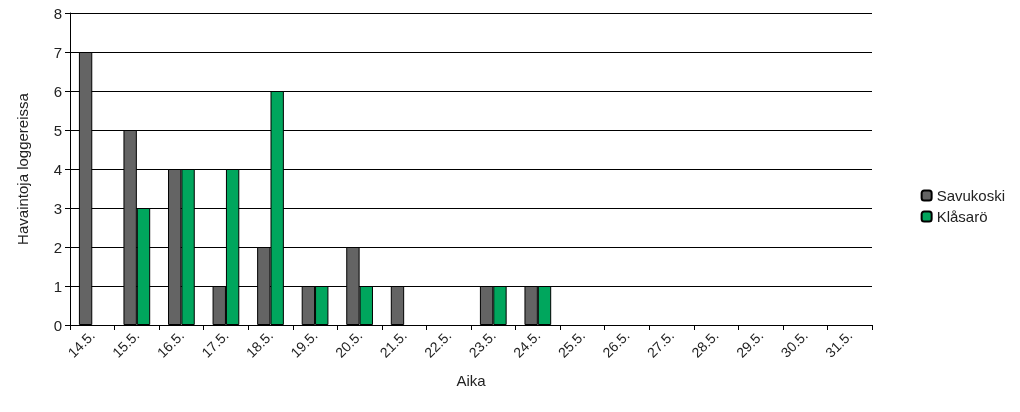  What do you see at coordinates (57, 13) in the screenshot?
I see `y-tick-label: 8` at bounding box center [57, 13].